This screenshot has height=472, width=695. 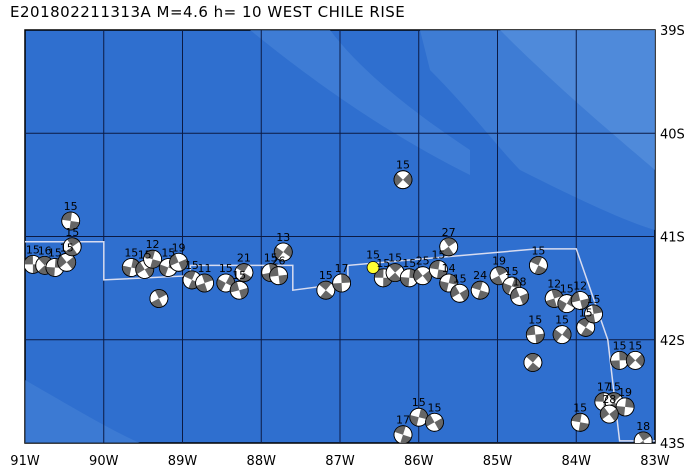 I want to click on latitude-label: 41S, so click(x=672, y=238).